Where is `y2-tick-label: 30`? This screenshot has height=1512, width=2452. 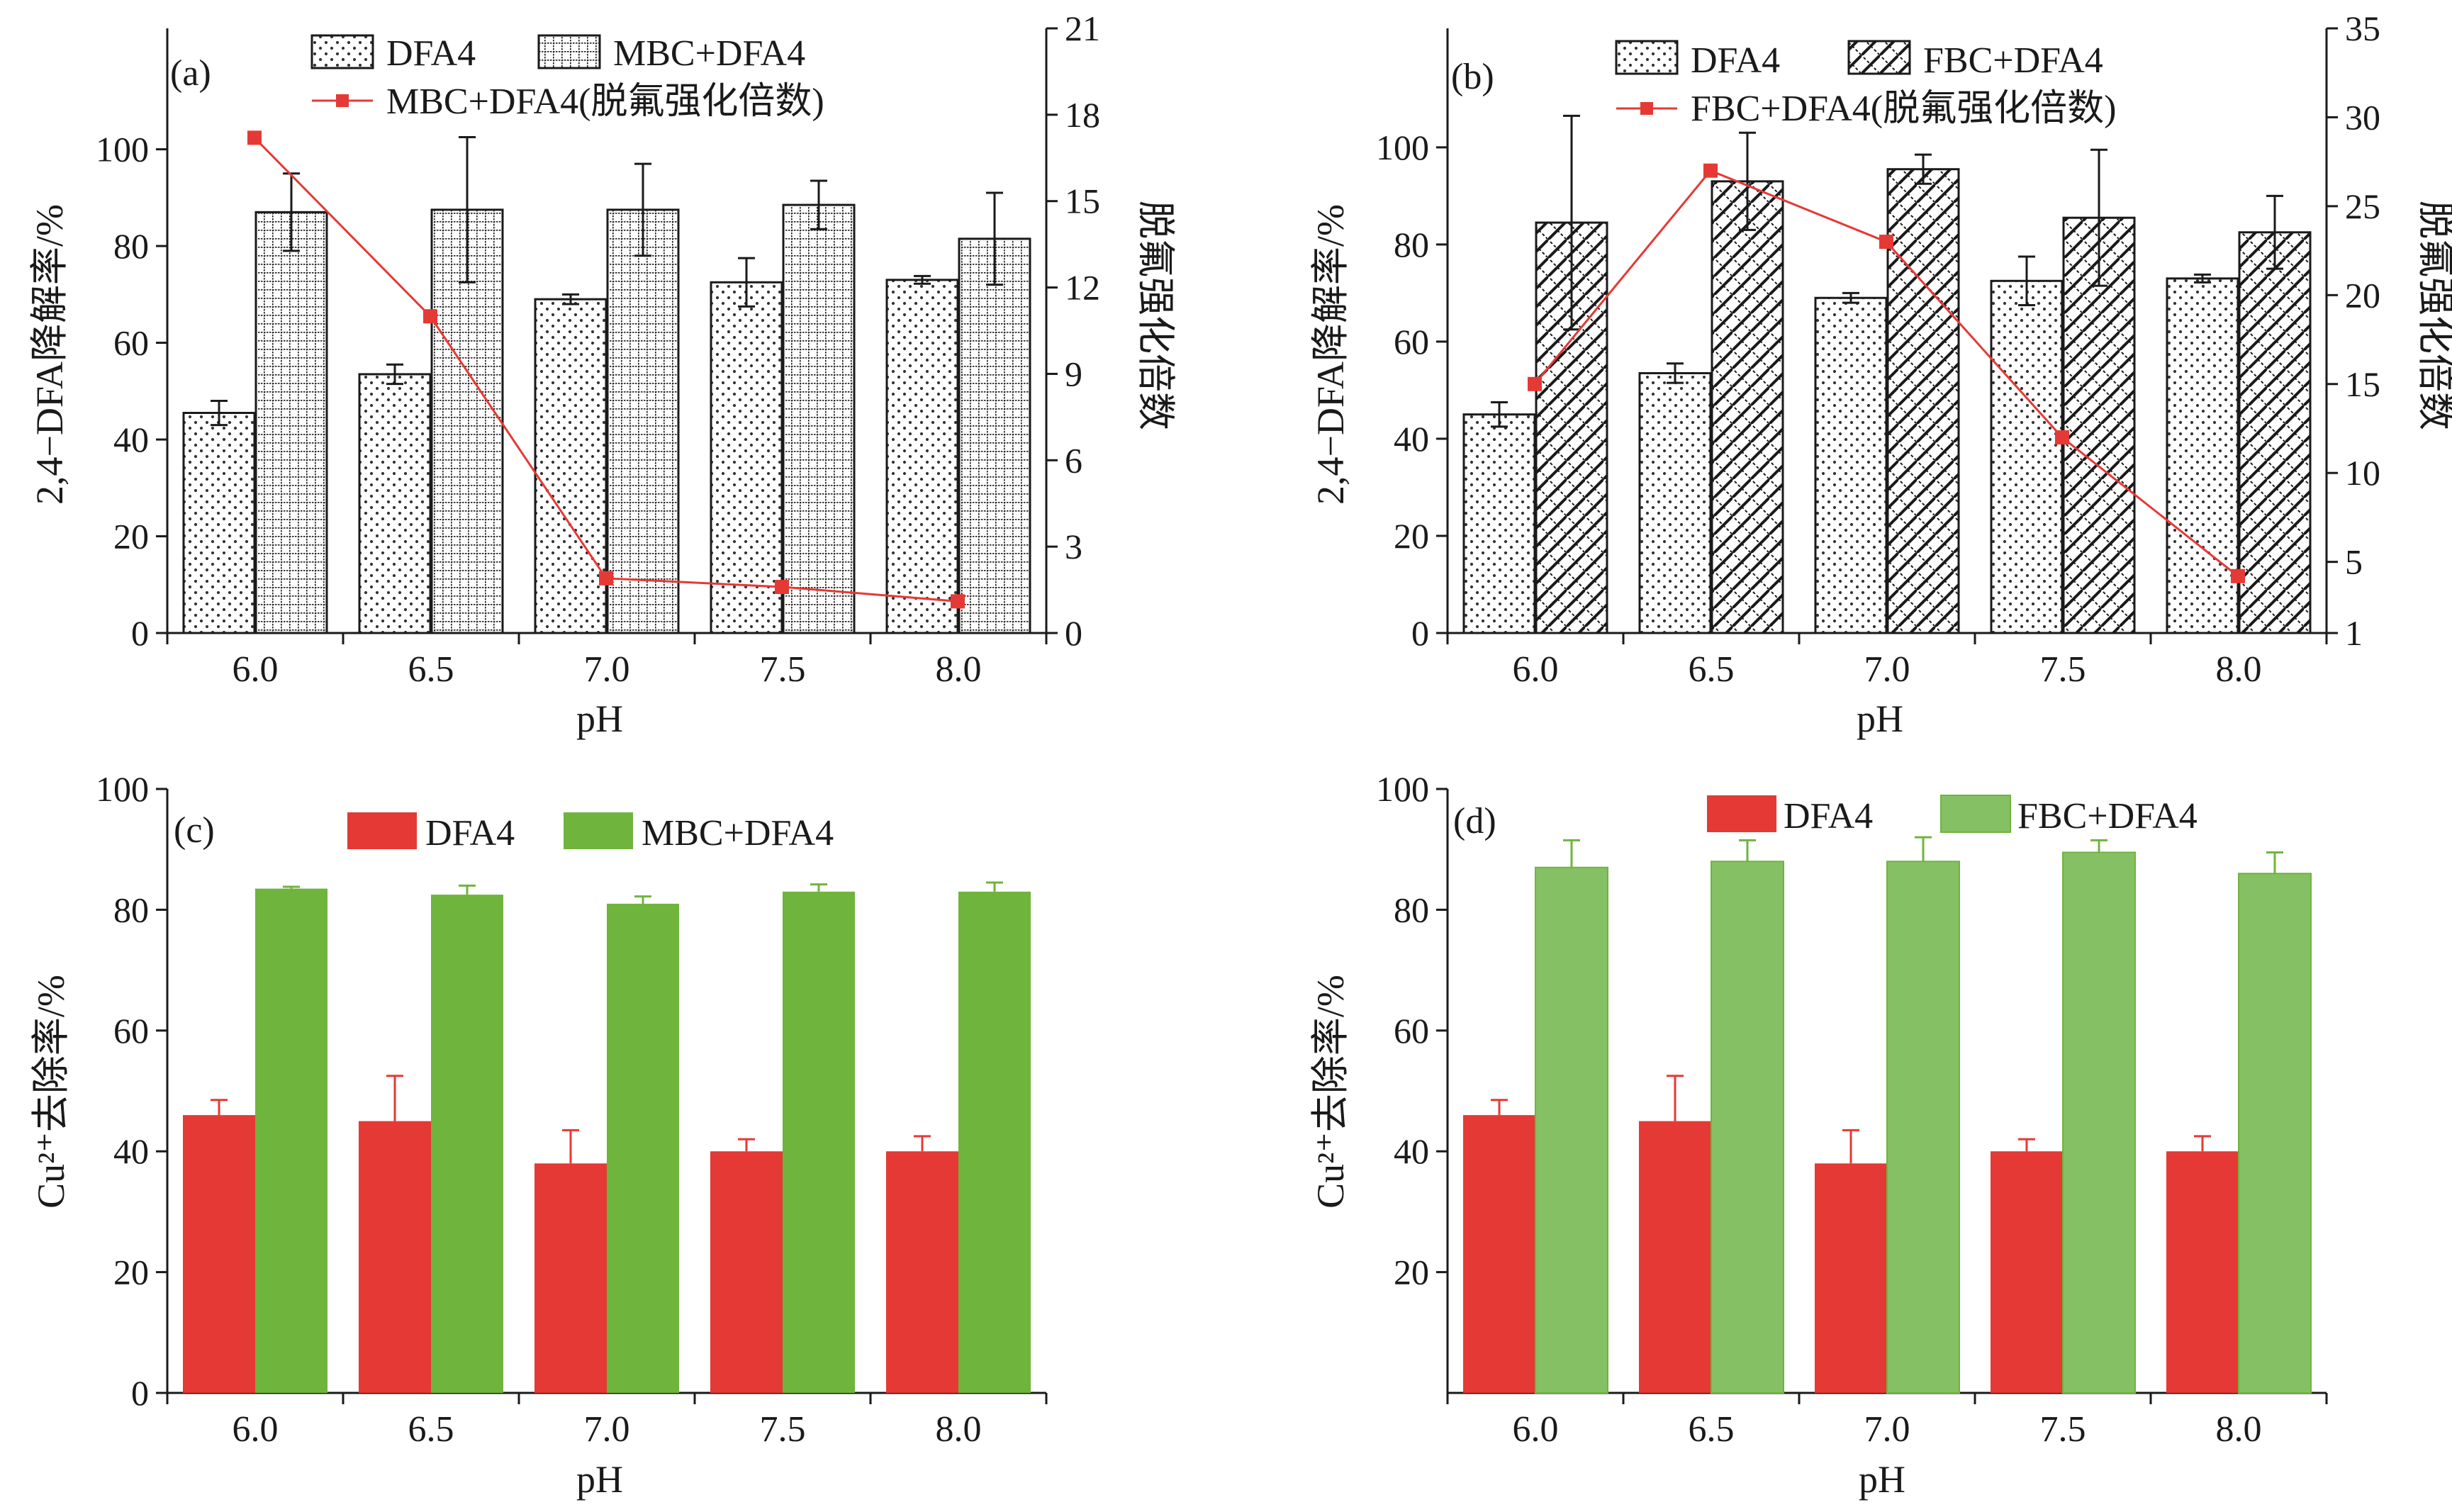 y2-tick-label: 30 is located at coordinates (2362, 117).